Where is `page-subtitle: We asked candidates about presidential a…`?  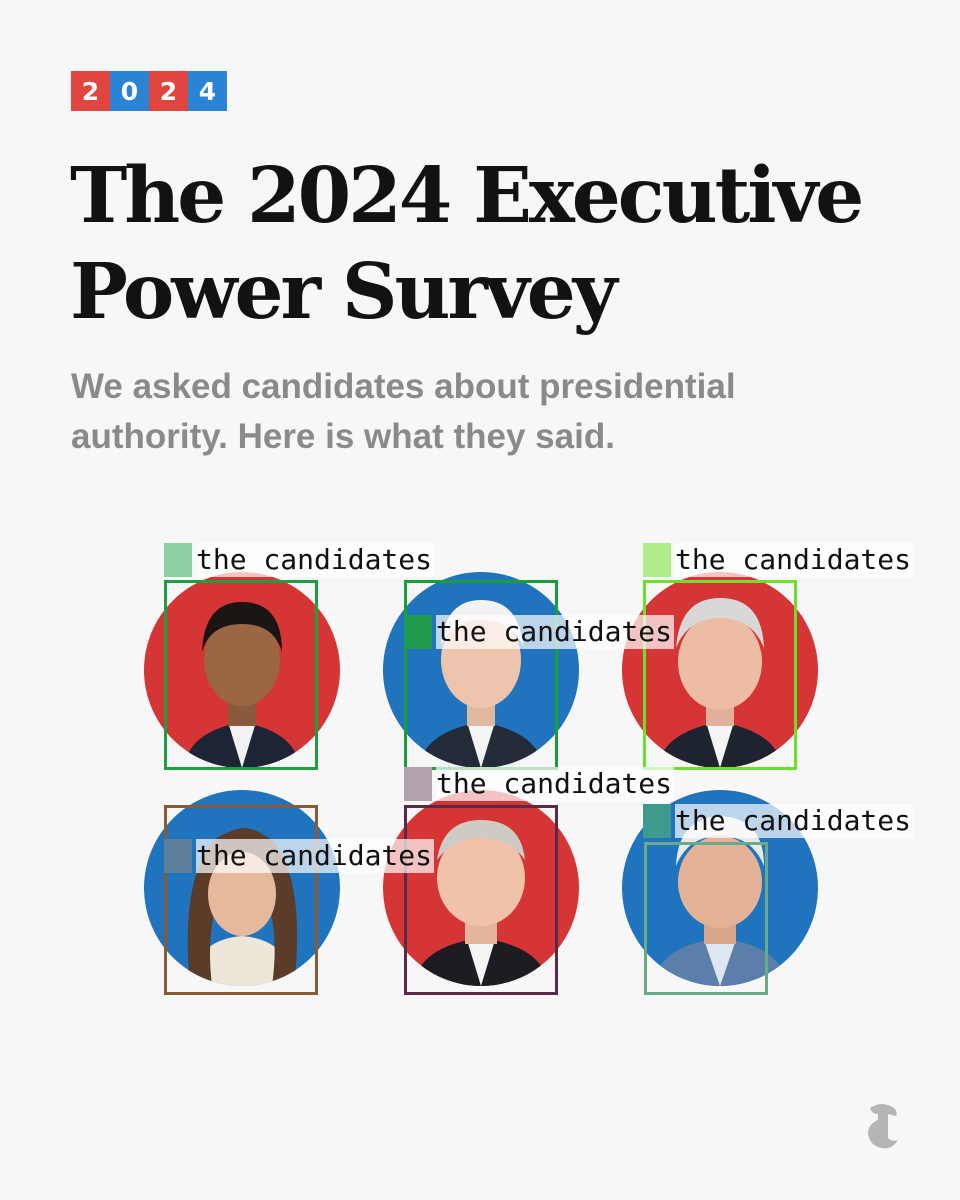 page-subtitle: We asked candidates about presidential a… is located at coordinates (451, 412).